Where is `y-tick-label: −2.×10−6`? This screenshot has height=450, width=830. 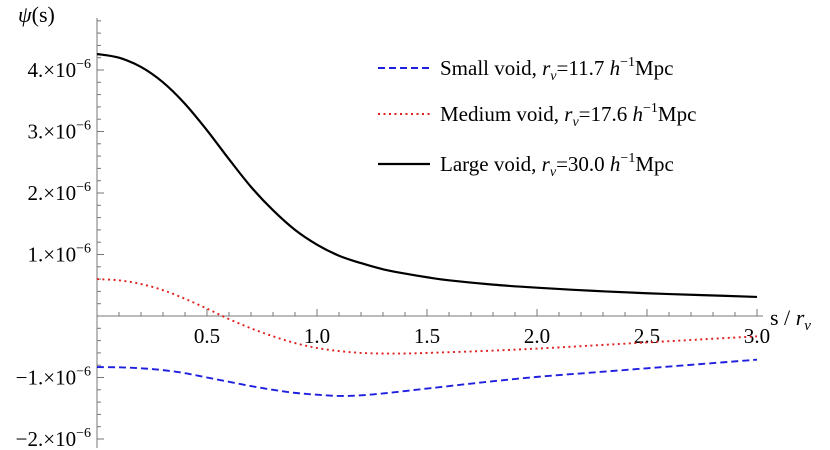 y-tick-label: −2.×10−6 is located at coordinates (53, 438).